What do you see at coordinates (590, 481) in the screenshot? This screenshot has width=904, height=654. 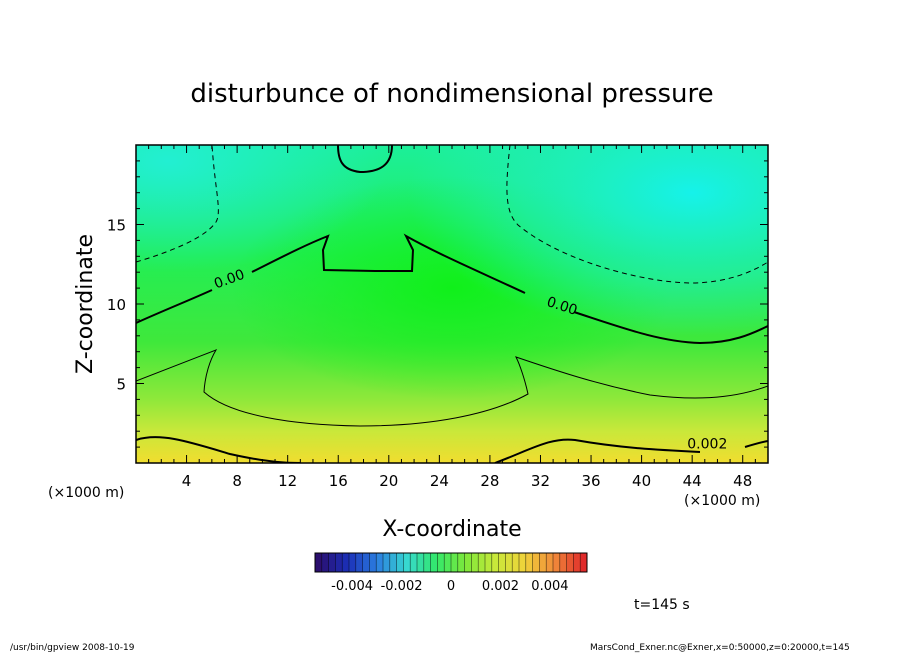 I see `x-tick-label: 36` at bounding box center [590, 481].